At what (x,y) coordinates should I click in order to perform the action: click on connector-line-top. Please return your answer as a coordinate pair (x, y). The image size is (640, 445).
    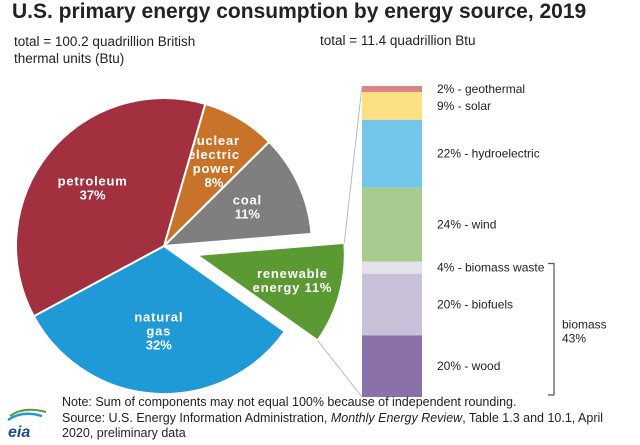
    Looking at the image, I should click on (353, 164).